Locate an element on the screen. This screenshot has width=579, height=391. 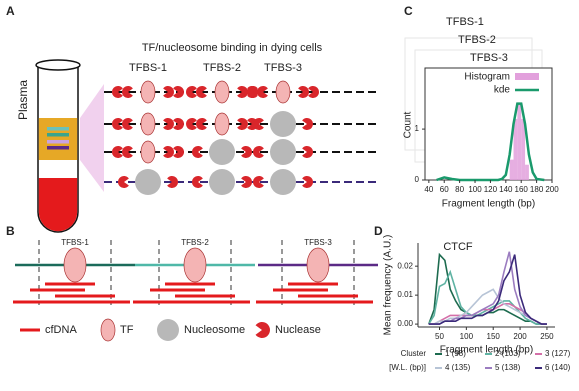
y-tick-label: 0.02 is located at coordinates (405, 265).